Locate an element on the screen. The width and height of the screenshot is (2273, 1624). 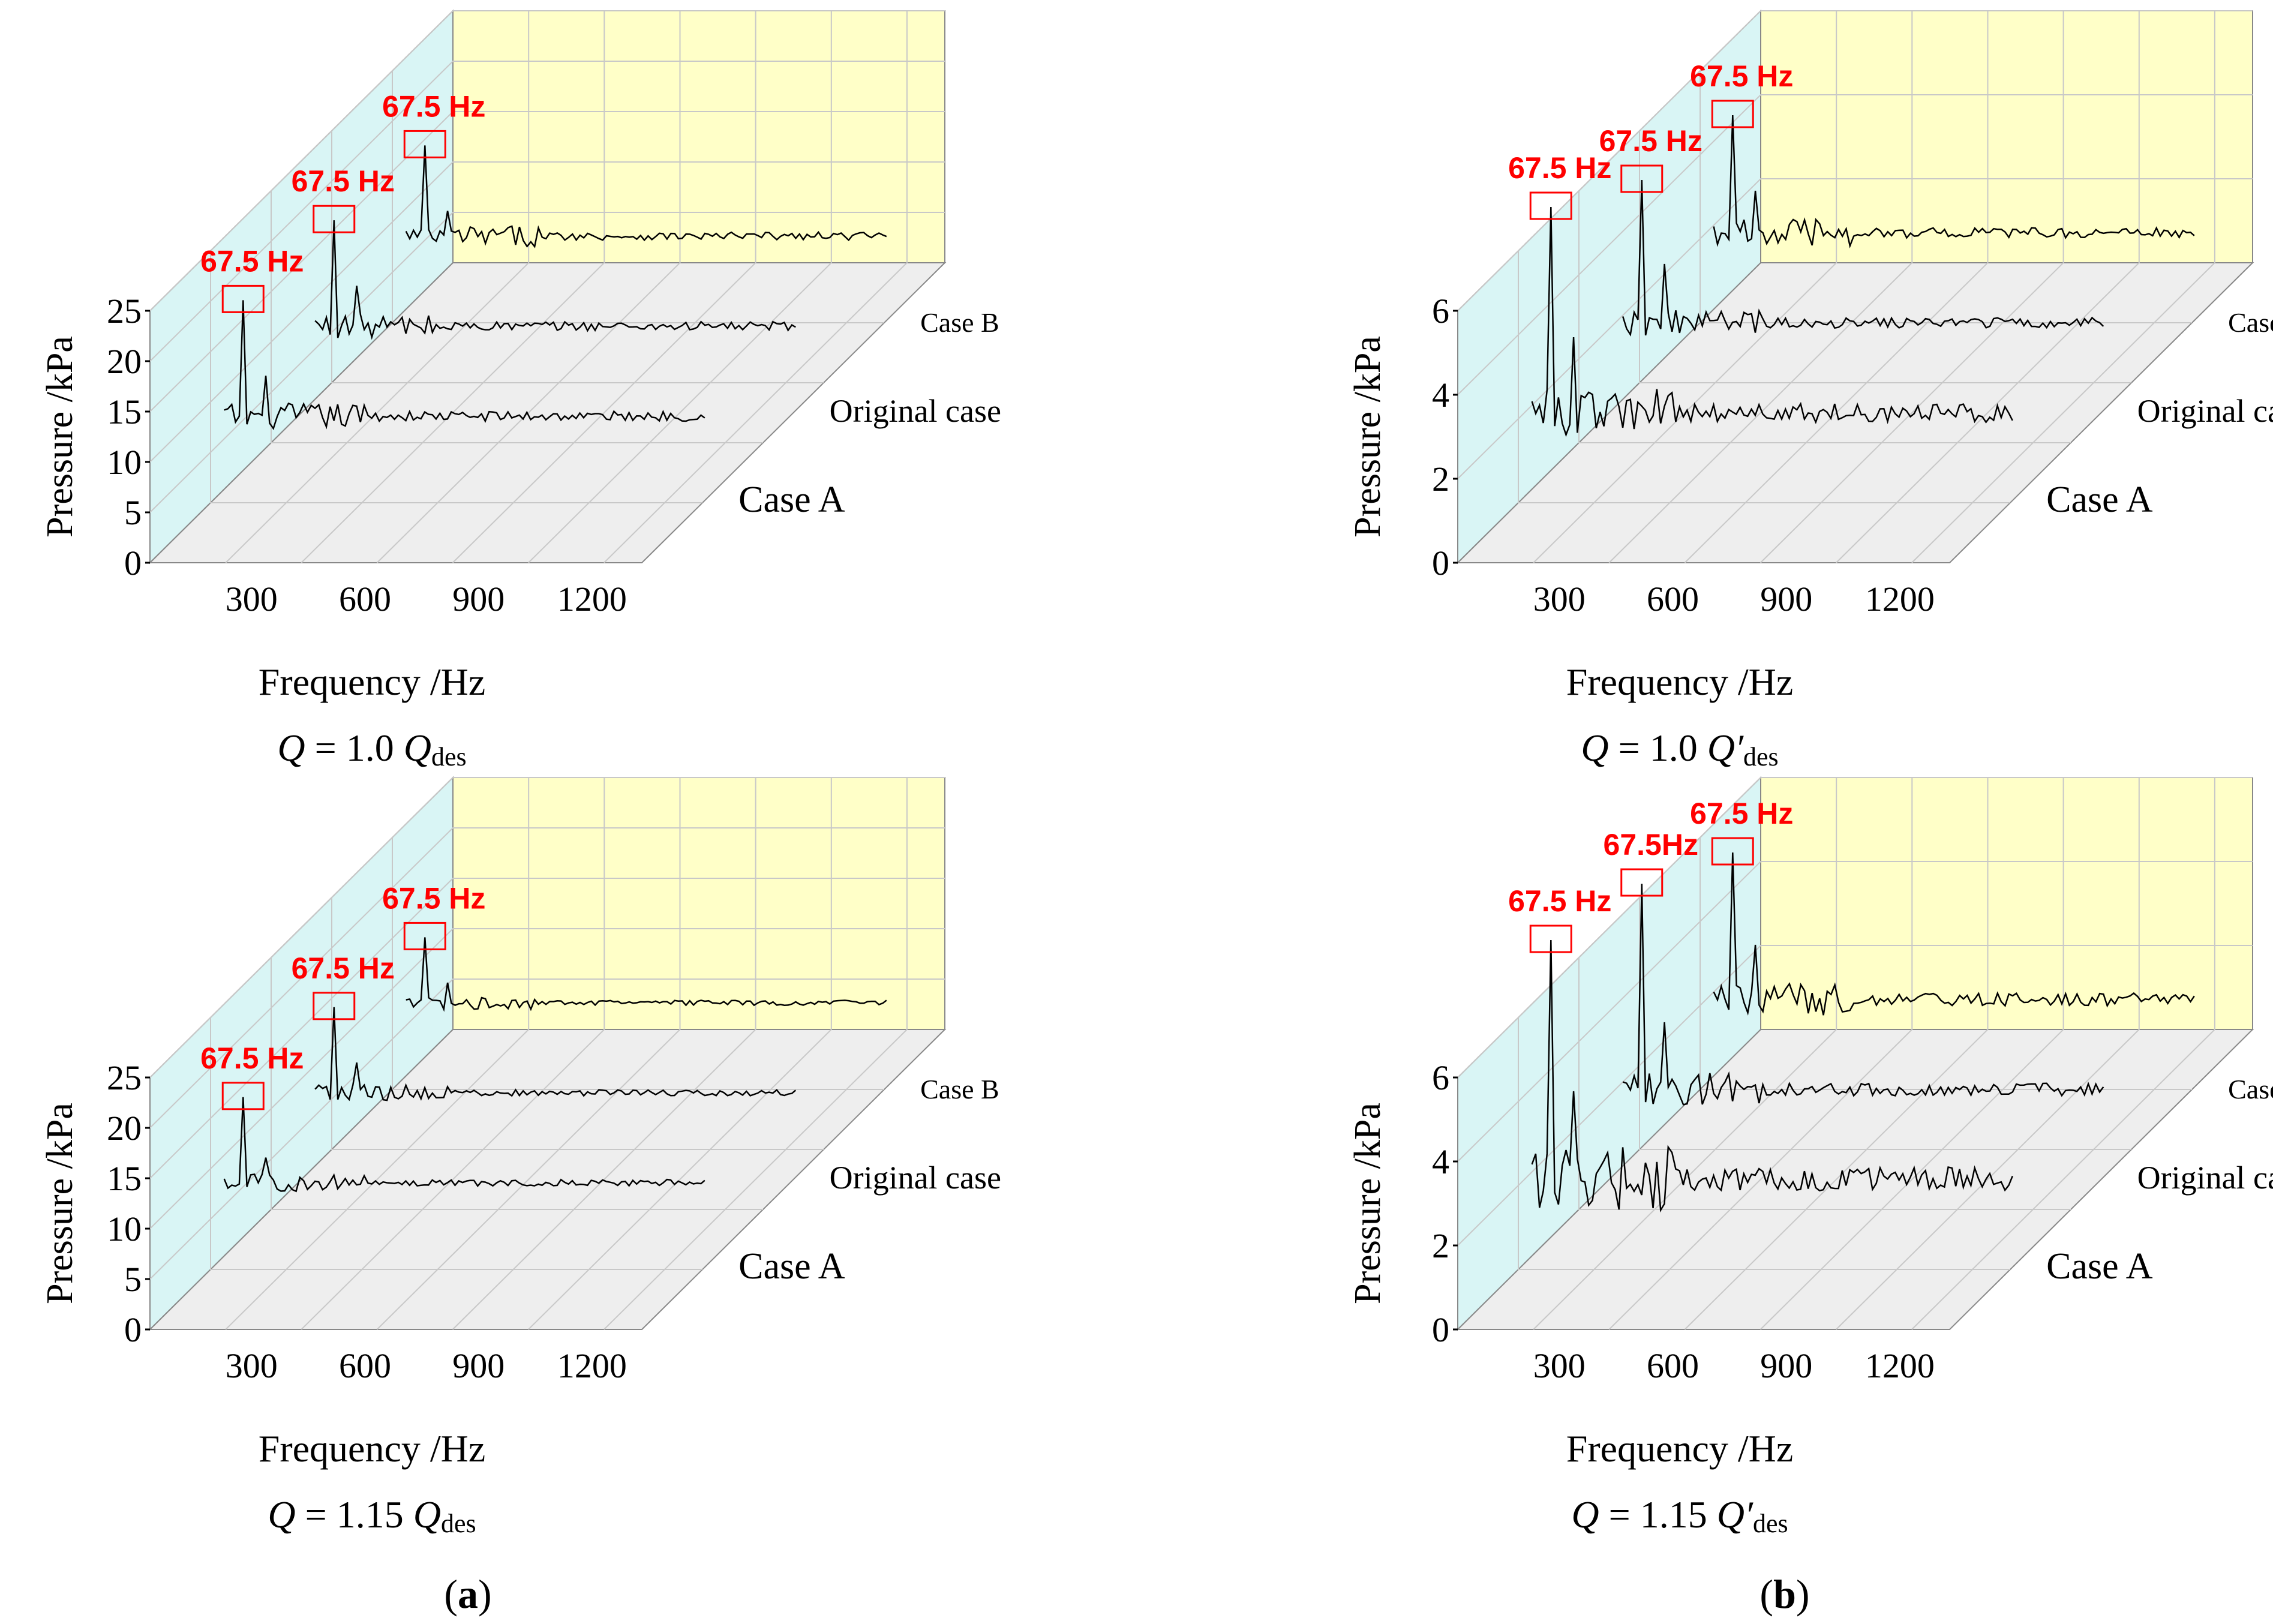
series-label: Case B is located at coordinates (960, 1089).